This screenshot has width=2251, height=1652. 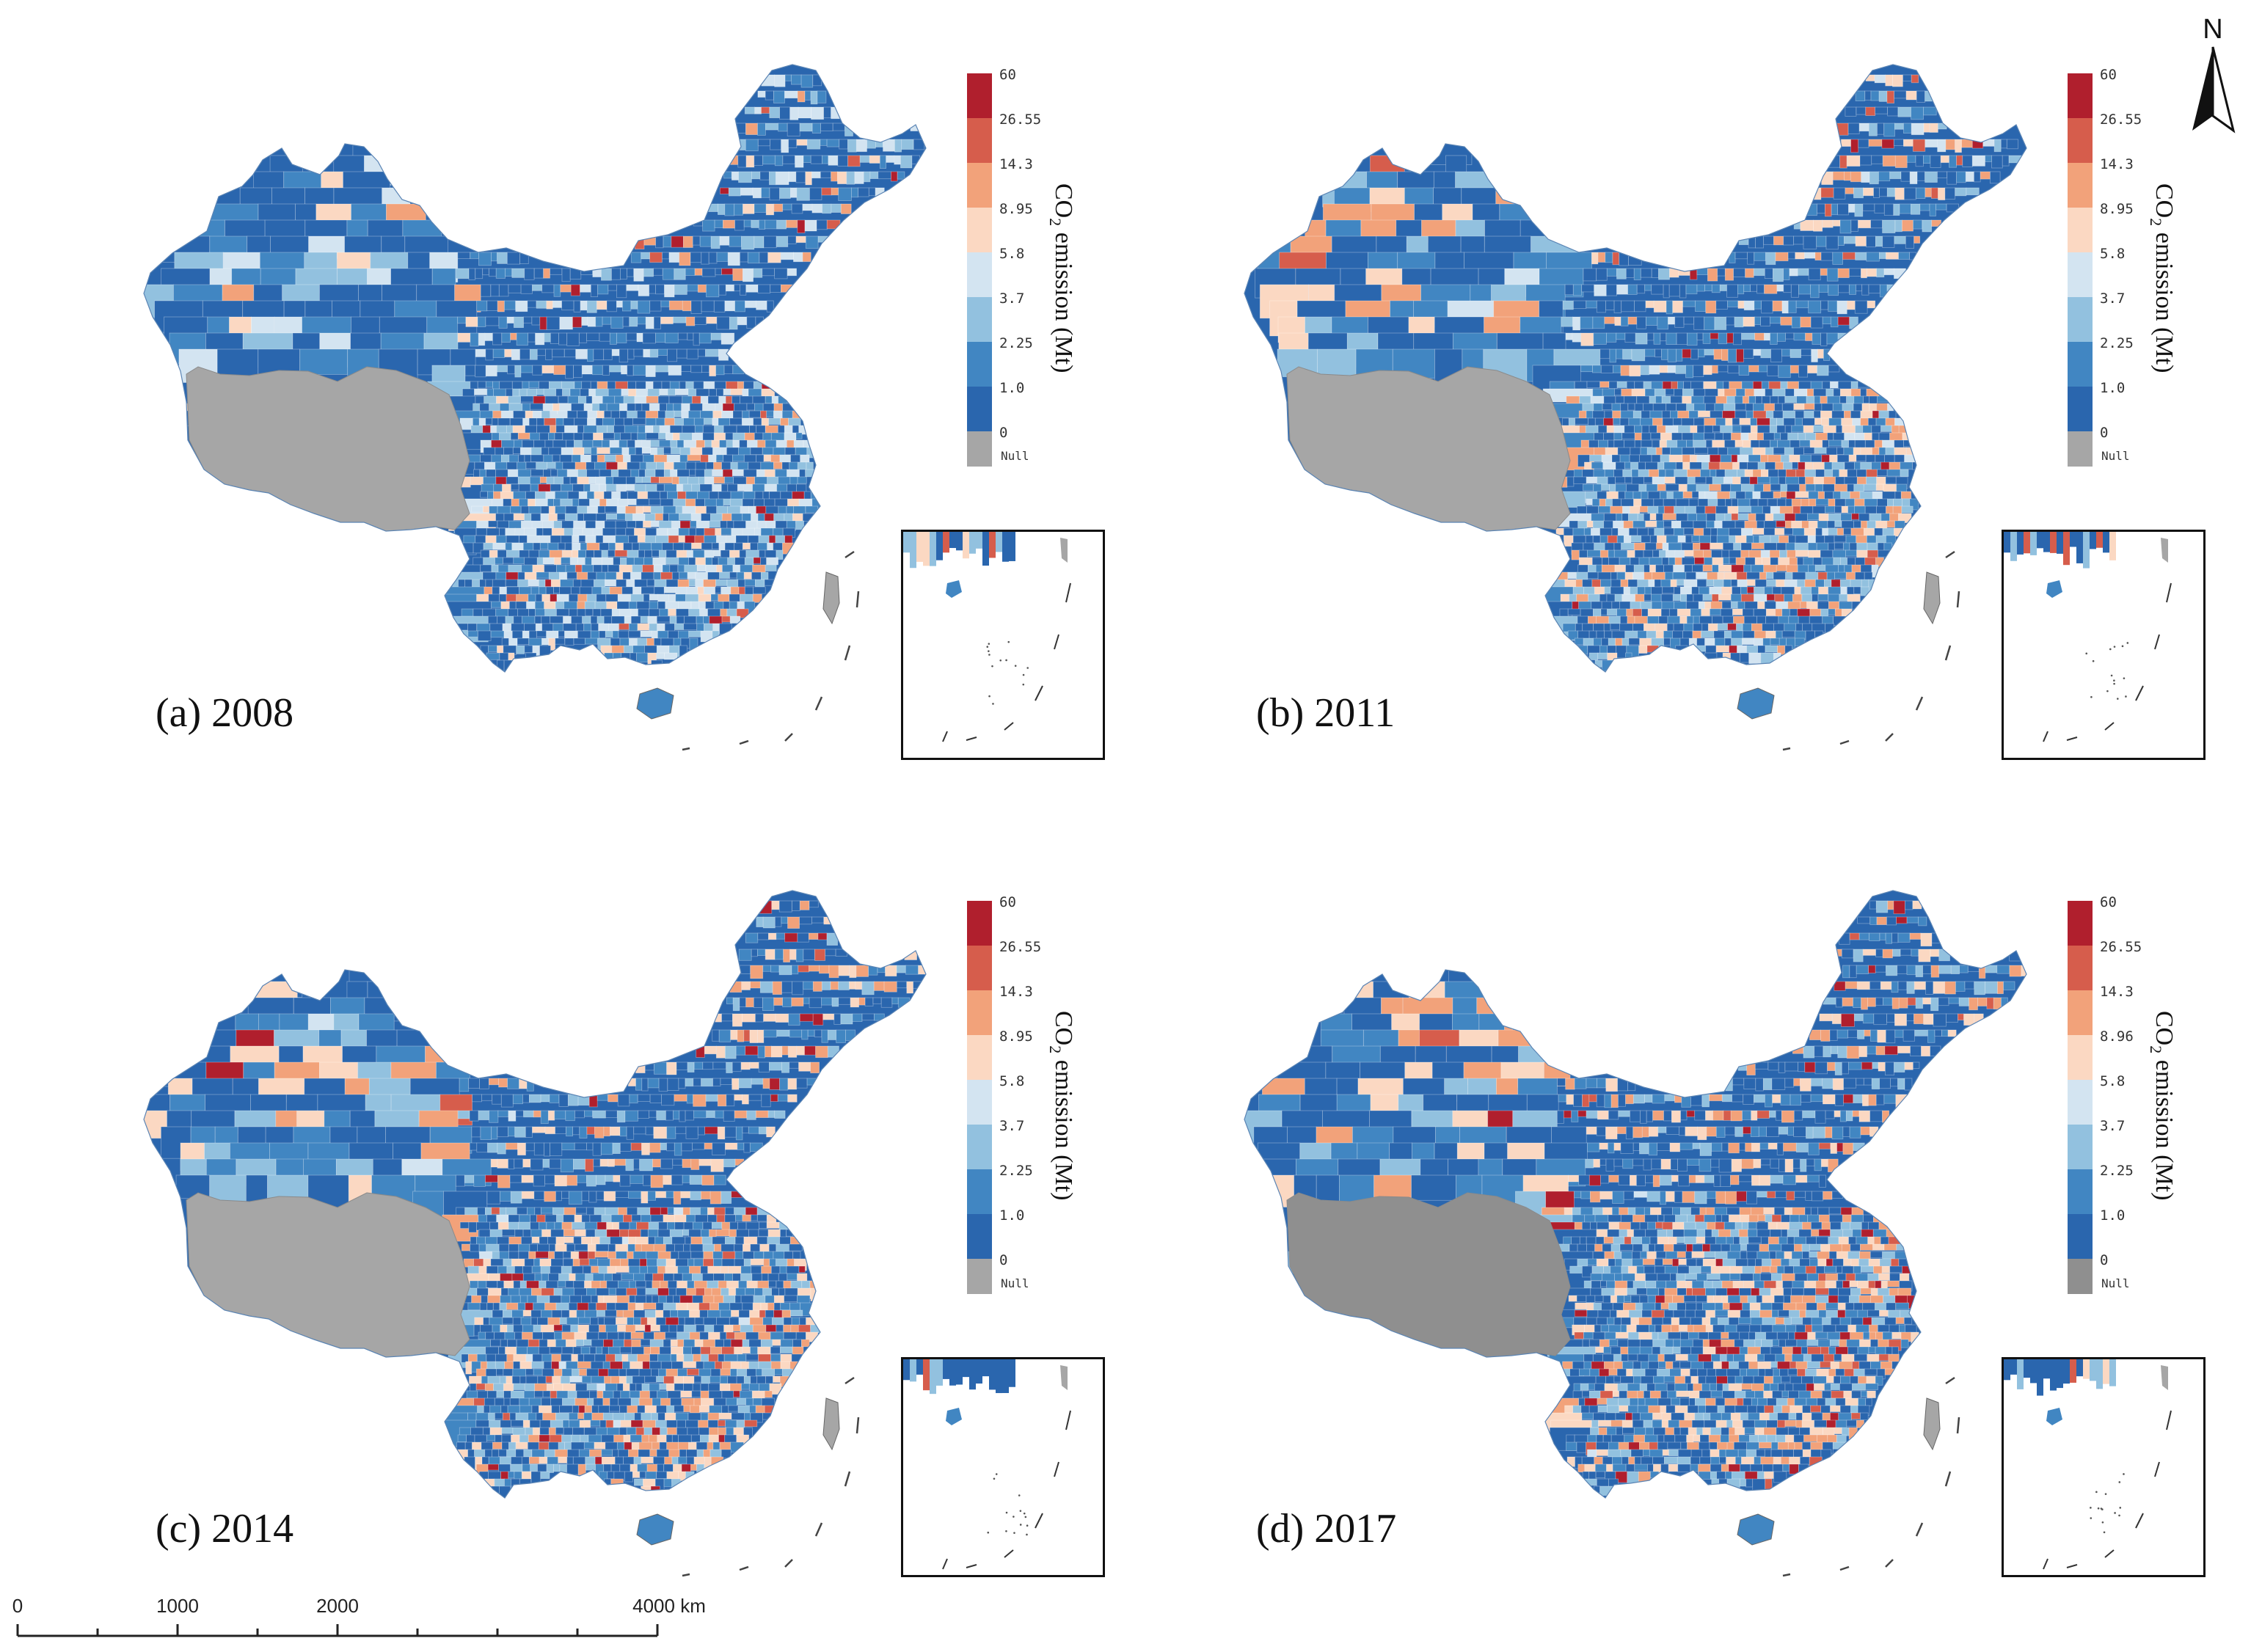 I want to click on legend-tick-label: 0, so click(x=2104, y=433).